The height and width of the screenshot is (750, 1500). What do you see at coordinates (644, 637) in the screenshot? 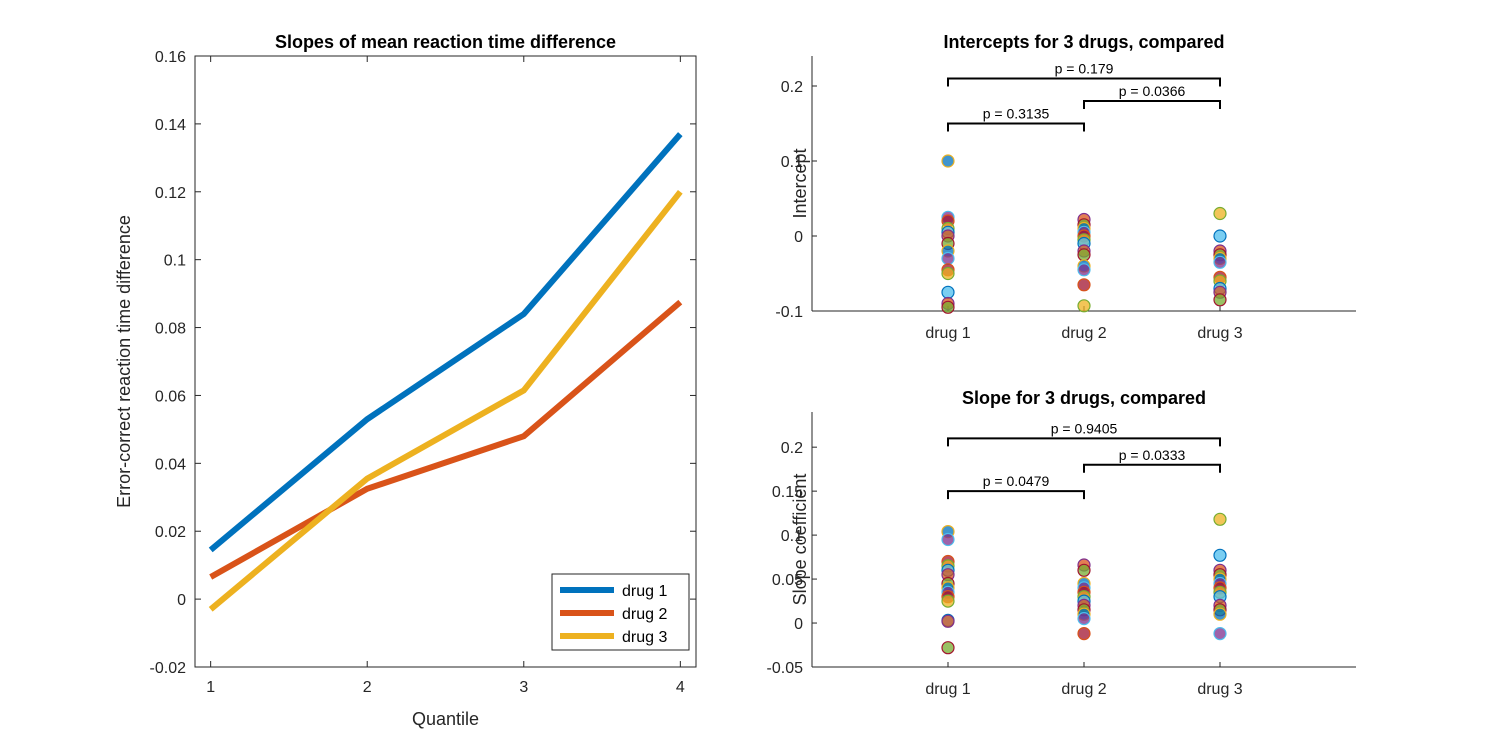
I see `legend-label: drug 3` at bounding box center [644, 637].